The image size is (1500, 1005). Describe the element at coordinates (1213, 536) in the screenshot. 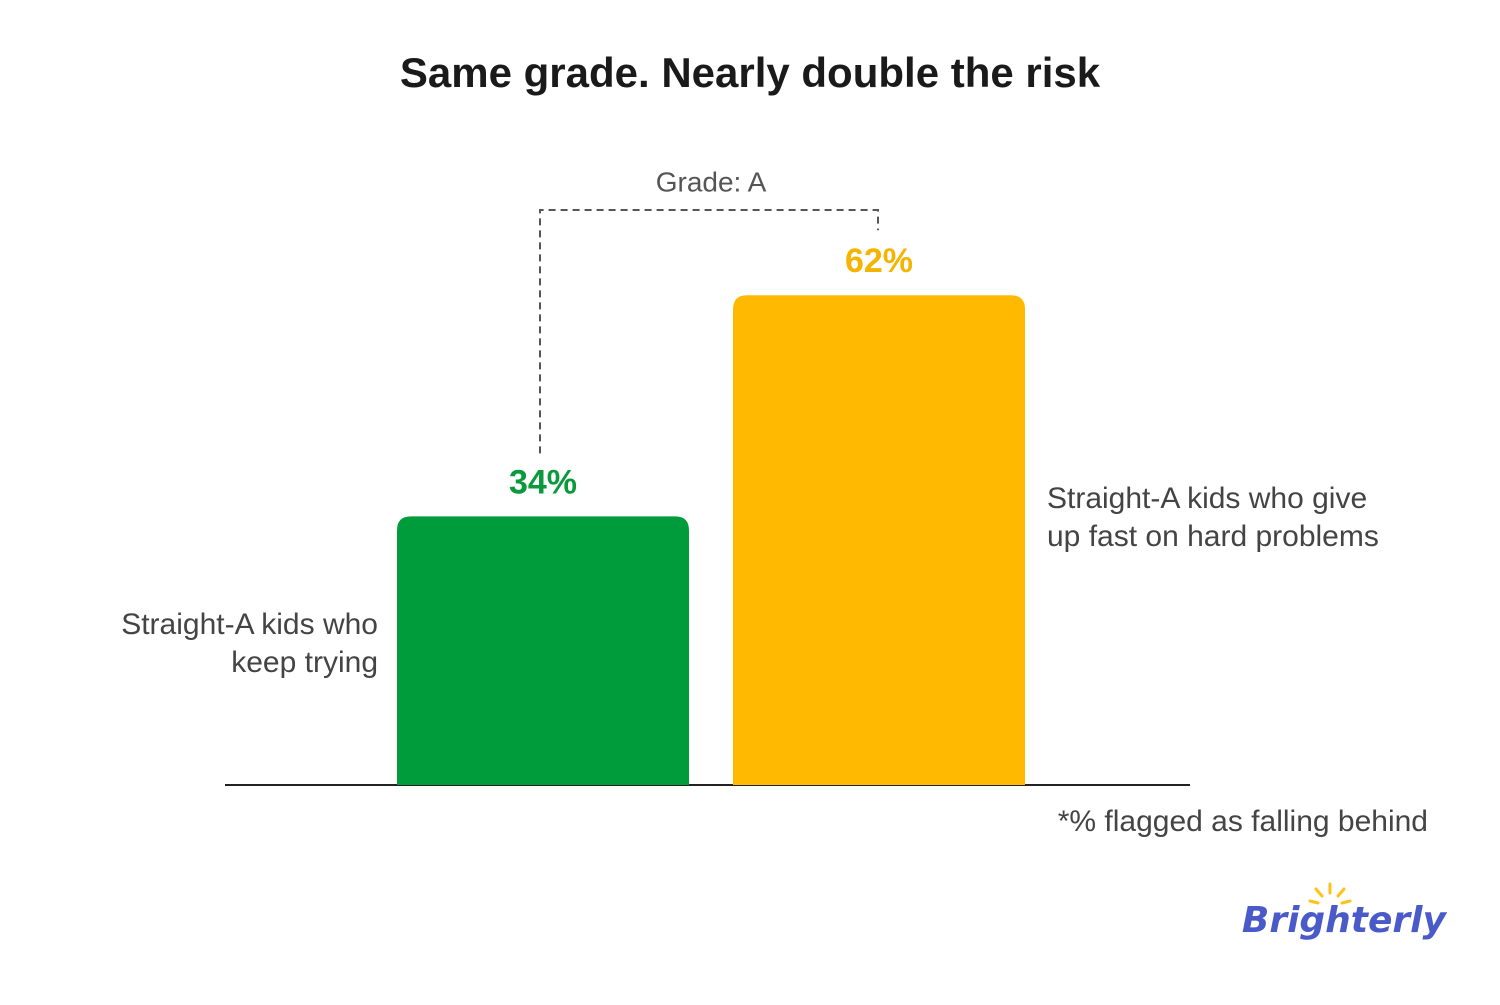

I see `category-label: up fast on hard problems` at that location.